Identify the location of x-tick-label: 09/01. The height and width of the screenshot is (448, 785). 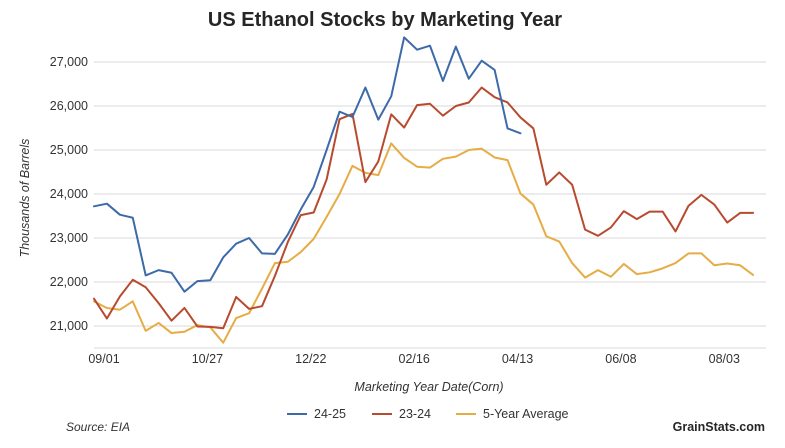
(103, 359).